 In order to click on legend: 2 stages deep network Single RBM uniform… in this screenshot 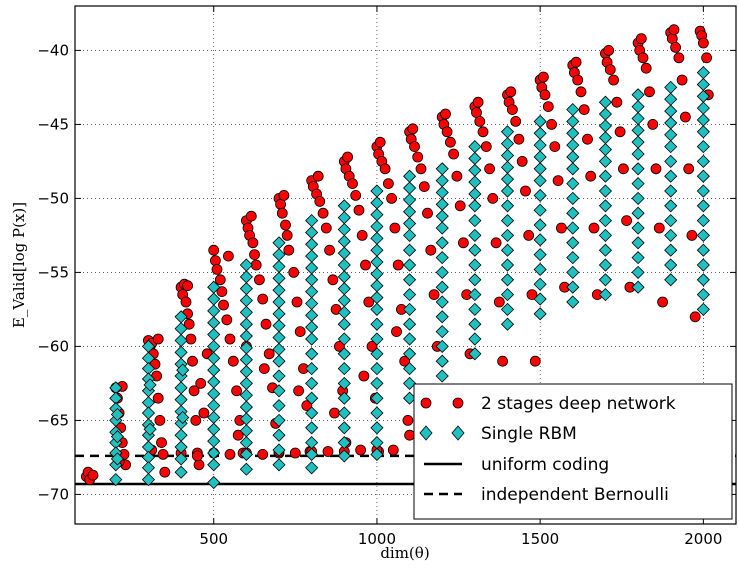, I will do `click(573, 451)`.